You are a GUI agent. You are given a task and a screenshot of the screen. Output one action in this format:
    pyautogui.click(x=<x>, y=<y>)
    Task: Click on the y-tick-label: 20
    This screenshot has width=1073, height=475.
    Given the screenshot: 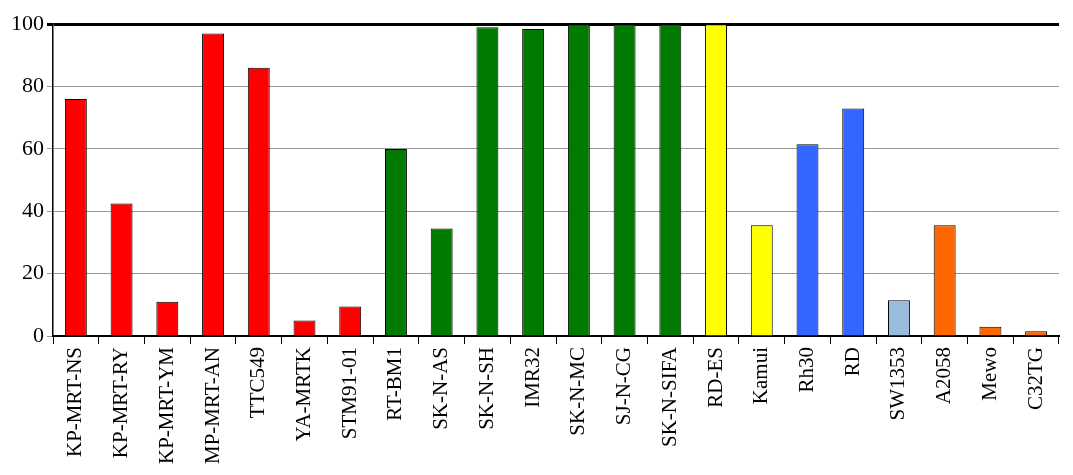 What is the action you would take?
    pyautogui.click(x=33, y=272)
    